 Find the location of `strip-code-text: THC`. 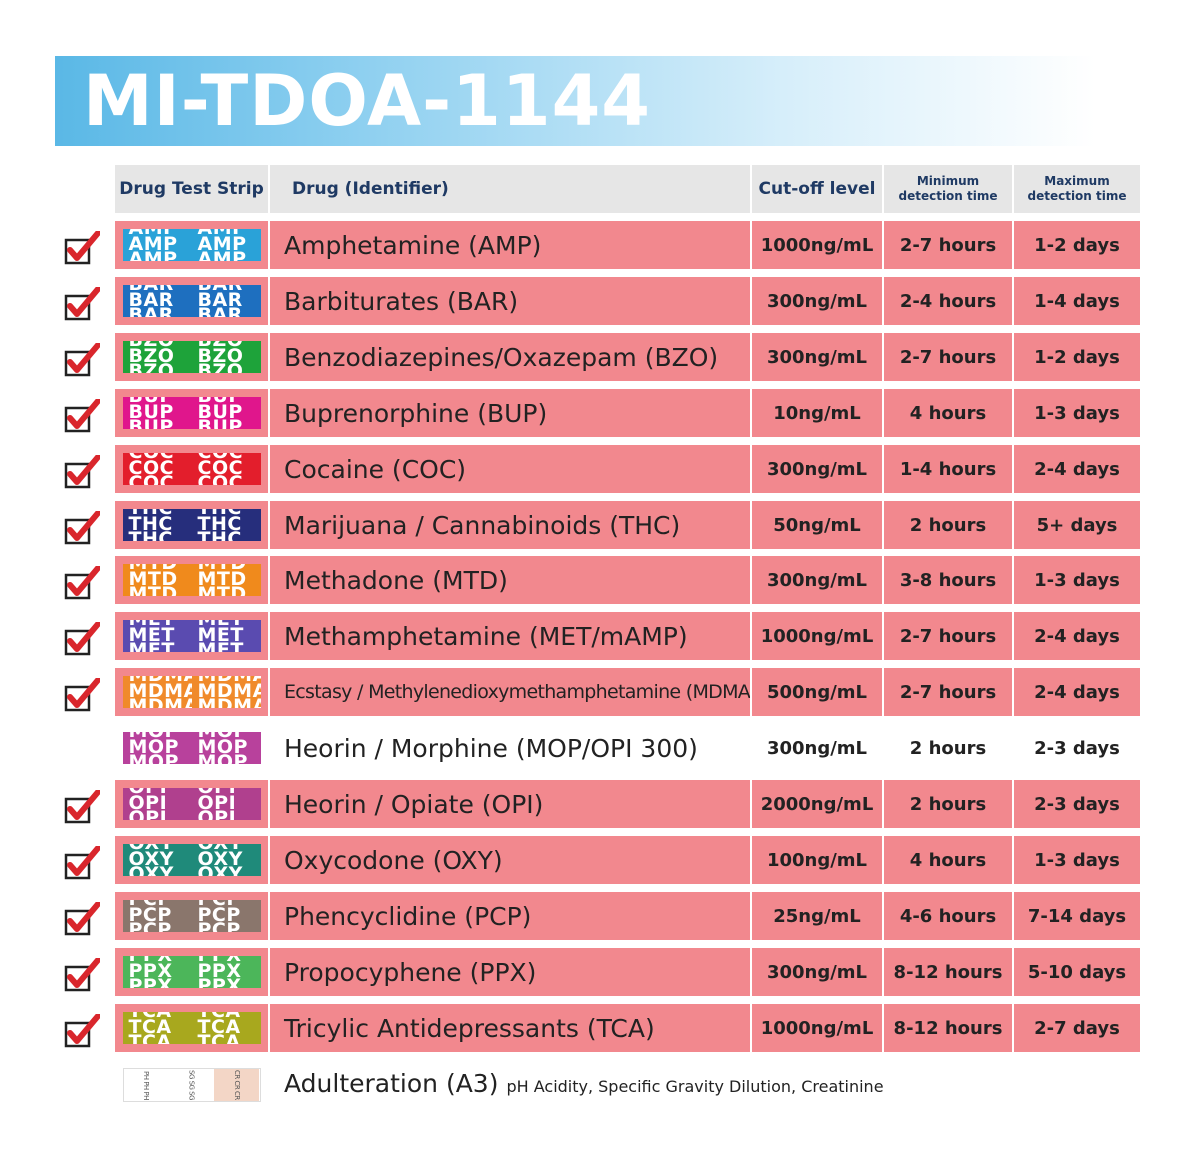

strip-code-text: THC is located at coordinates (150, 524).